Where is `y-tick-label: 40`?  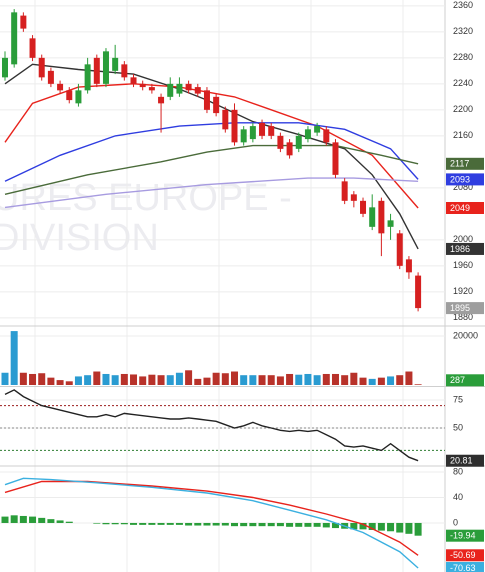 y-tick-label: 40 is located at coordinates (458, 497).